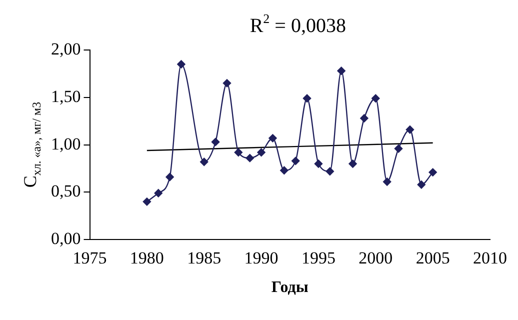 The image size is (518, 320). What do you see at coordinates (89, 258) in the screenshot?
I see `x-tick-label: 1975` at bounding box center [89, 258].